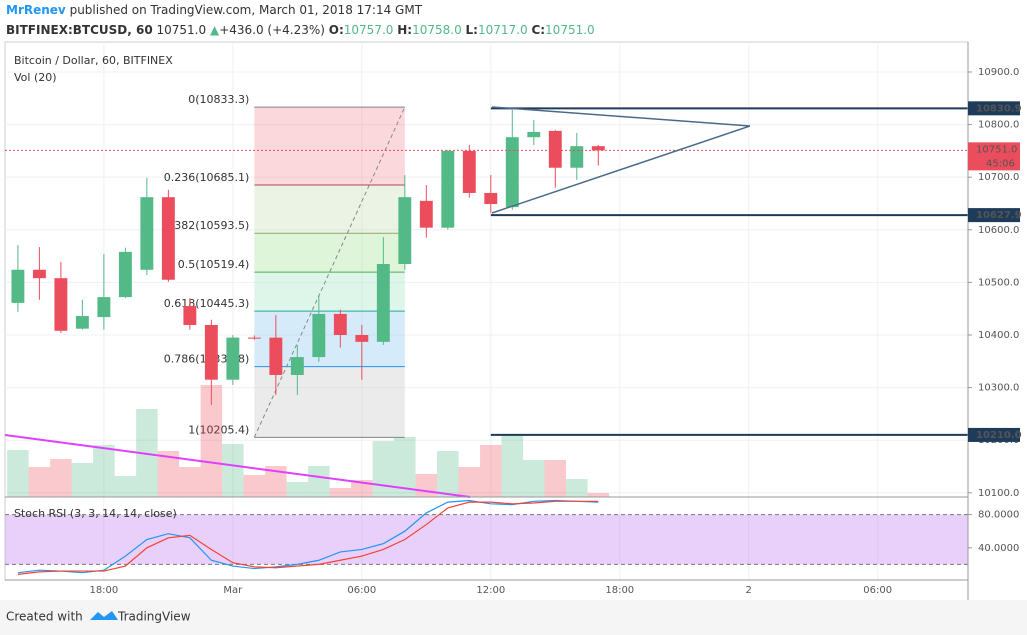 Image resolution: width=1027 pixels, height=635 pixels. I want to click on rsi-tick-label: 80.0000, so click(998, 515).